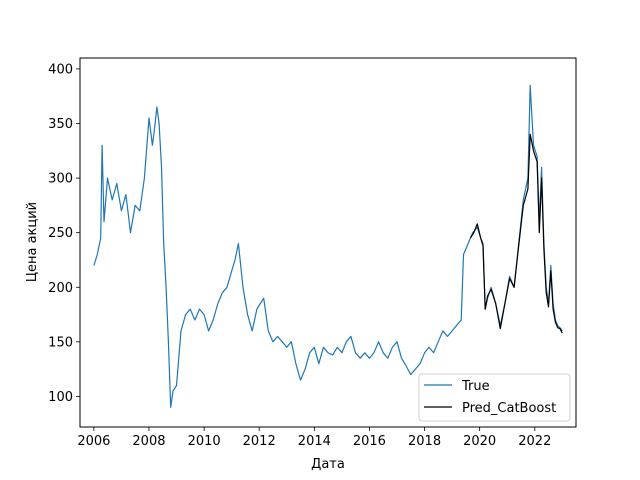 The width and height of the screenshot is (640, 480). I want to click on x-tick-label: 2014, so click(314, 441).